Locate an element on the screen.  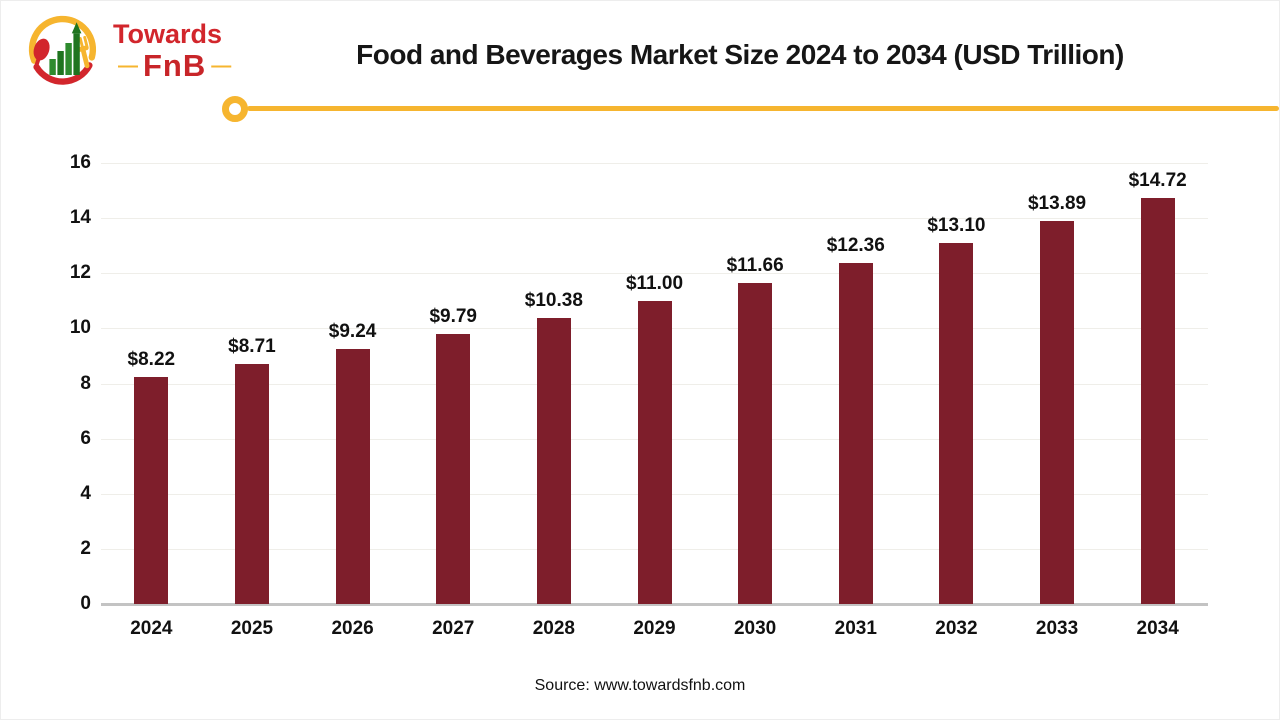
bar-value-label: $13.89 is located at coordinates (1057, 204).